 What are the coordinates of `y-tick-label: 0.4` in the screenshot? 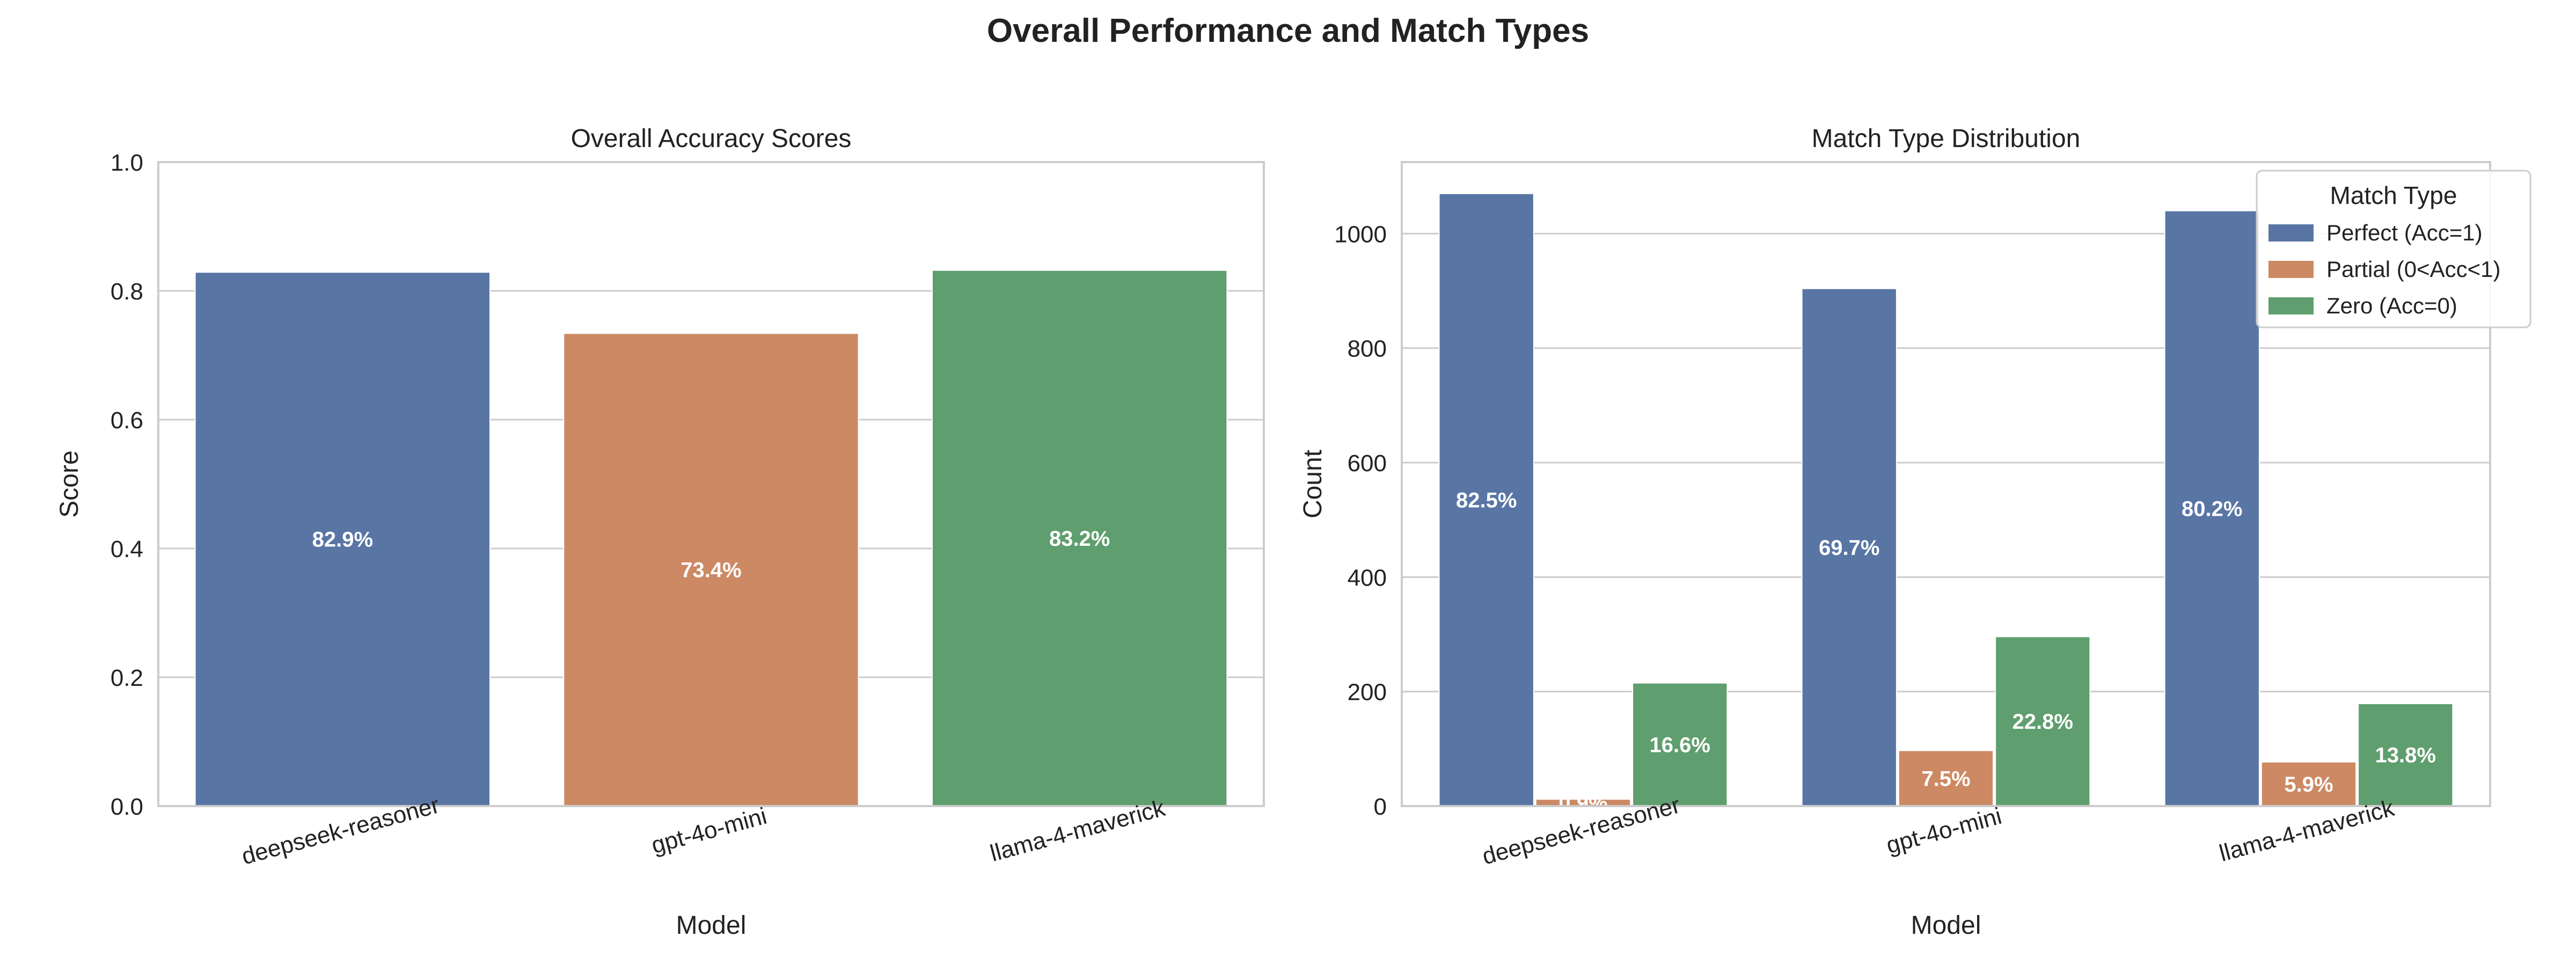 It's located at (127, 549).